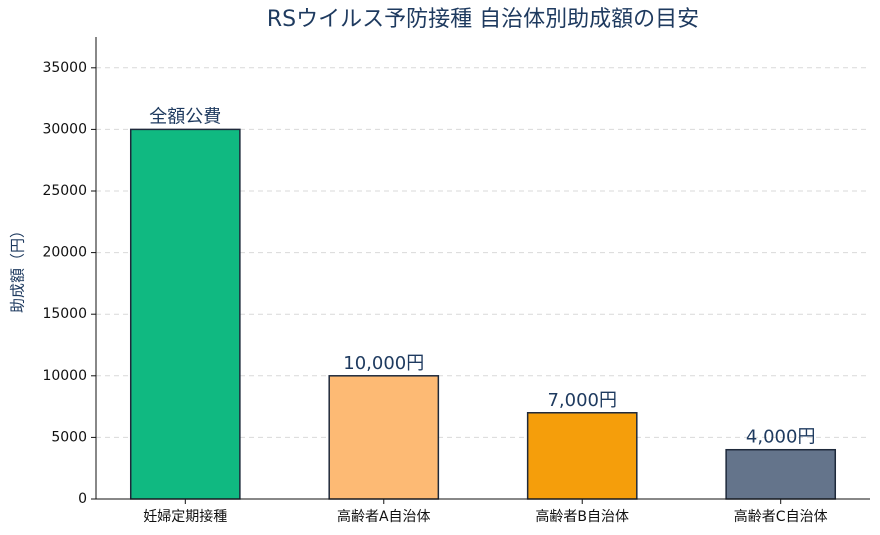  I want to click on value-label: 7,000円, so click(582, 400).